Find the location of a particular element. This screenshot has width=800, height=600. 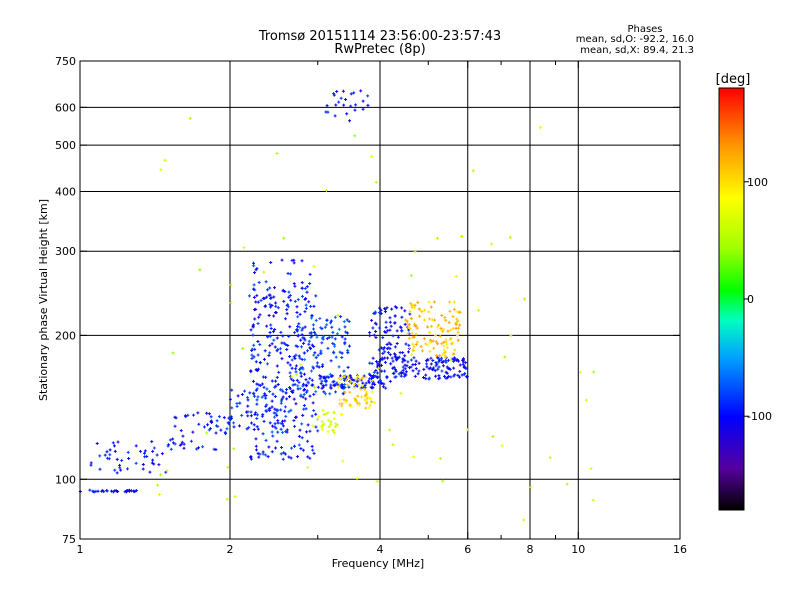

x-tick-label: 2 is located at coordinates (230, 549).